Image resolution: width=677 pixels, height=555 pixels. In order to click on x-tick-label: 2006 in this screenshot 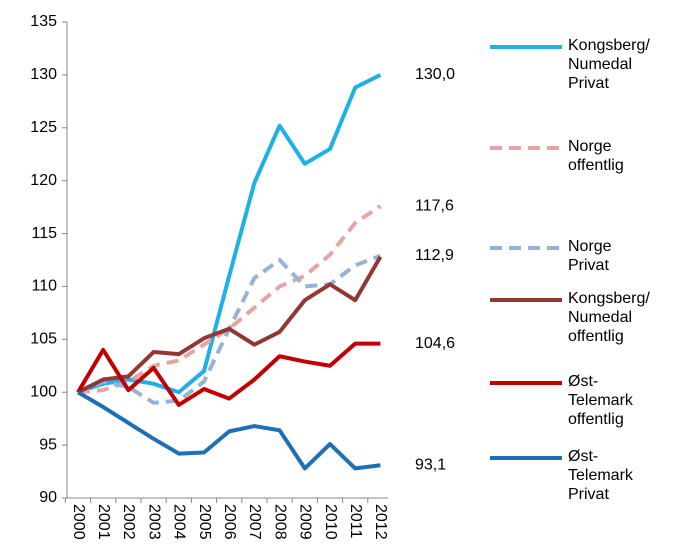, I will do `click(229, 522)`.